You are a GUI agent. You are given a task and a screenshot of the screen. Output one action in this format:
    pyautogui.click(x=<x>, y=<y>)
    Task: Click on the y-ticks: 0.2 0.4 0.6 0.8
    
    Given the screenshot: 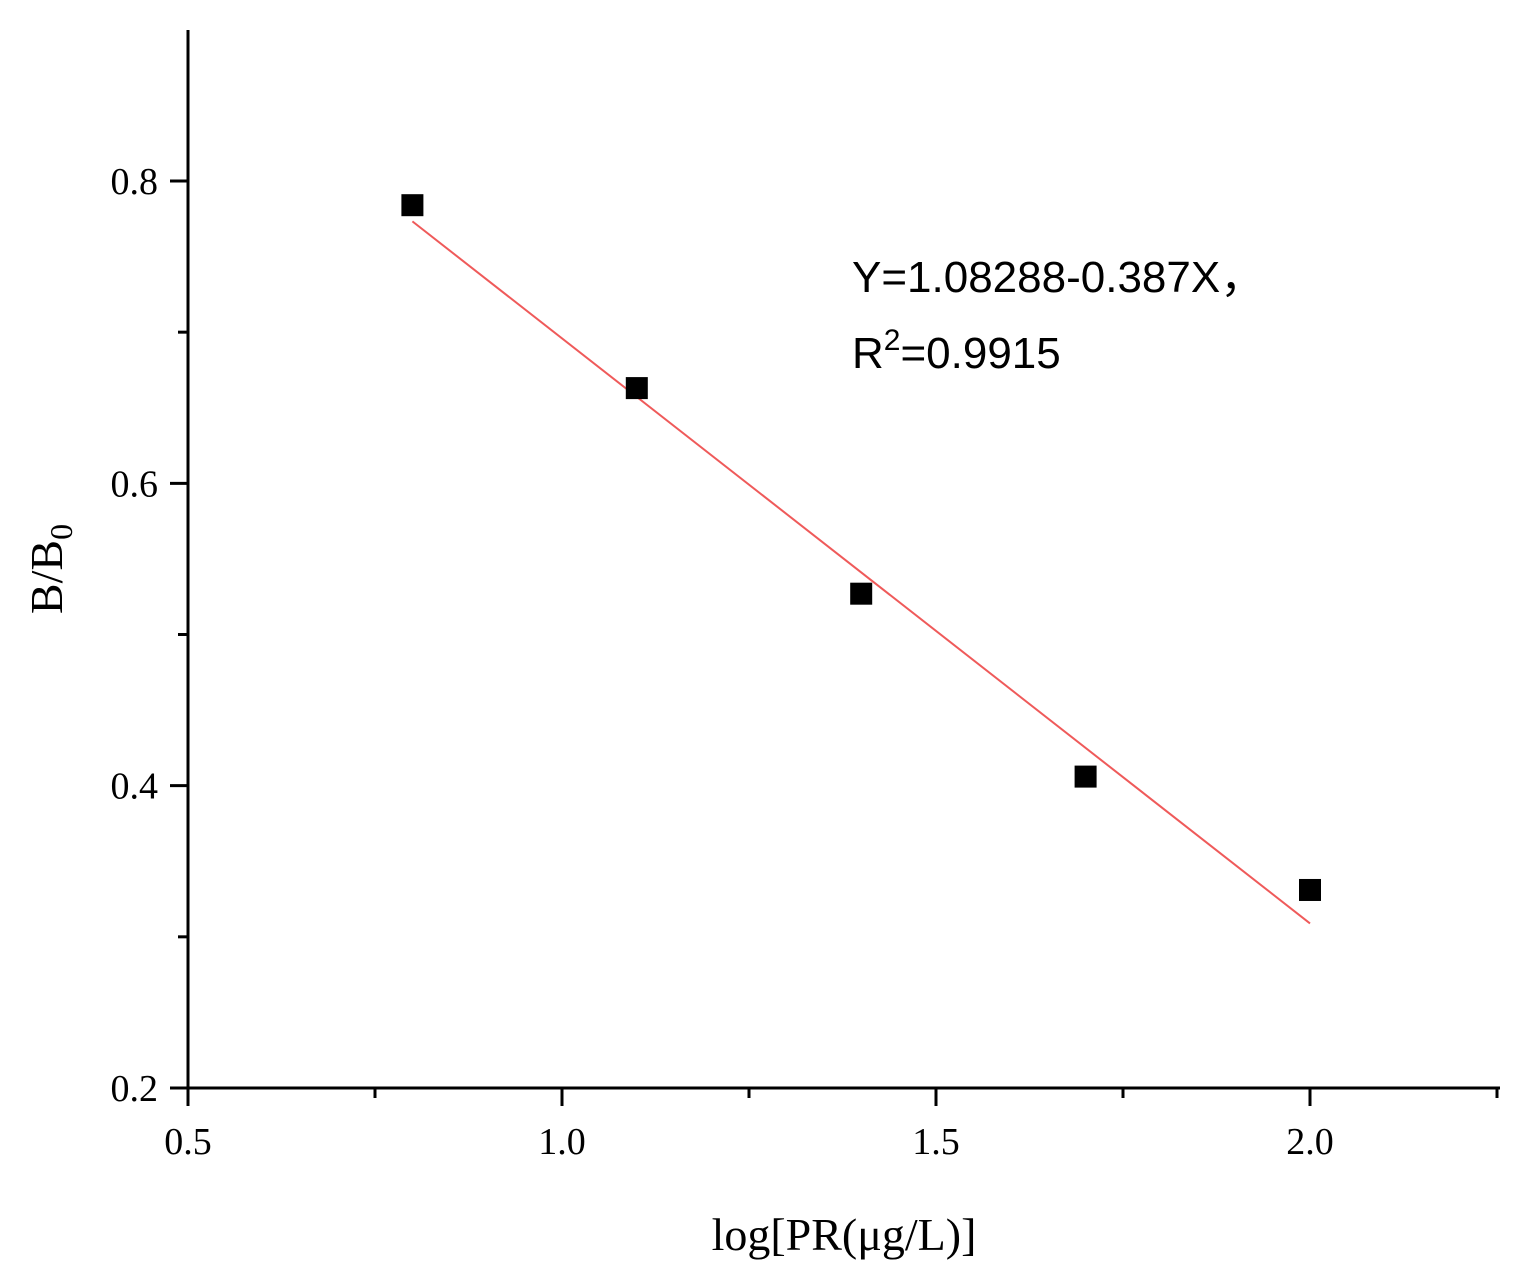 What is the action you would take?
    pyautogui.click(x=149, y=635)
    